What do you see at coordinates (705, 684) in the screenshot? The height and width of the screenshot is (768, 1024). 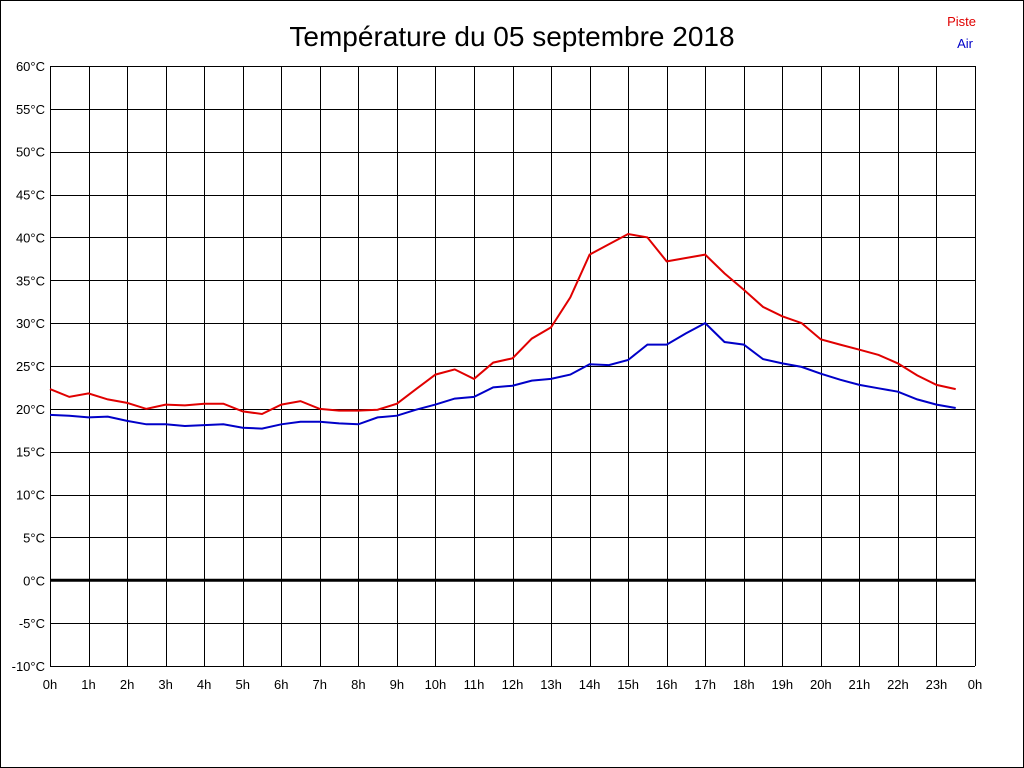 I see `x-tick-label: 17h` at bounding box center [705, 684].